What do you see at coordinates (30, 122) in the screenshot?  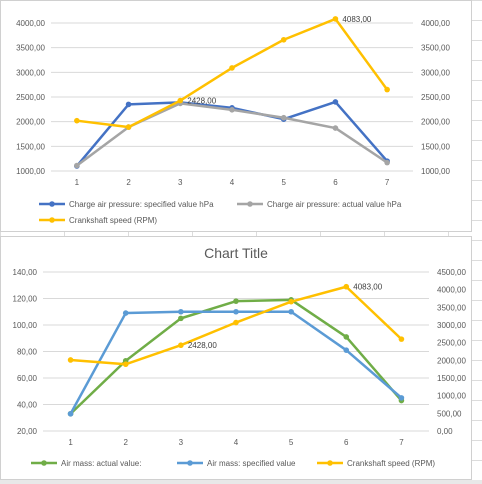 I see `y-left-tick-label: 2000,00` at bounding box center [30, 122].